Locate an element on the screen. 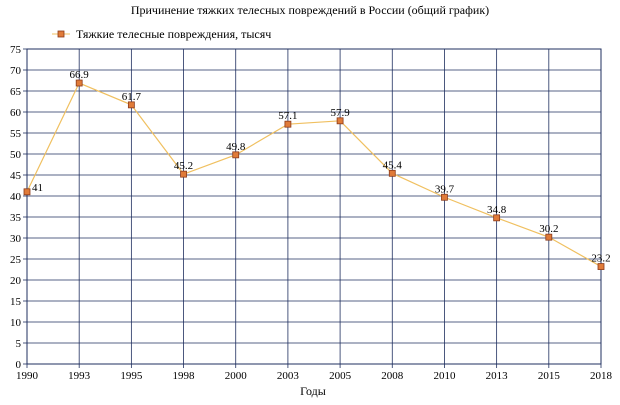 This screenshot has height=405, width=620. y-tick-label: 60 is located at coordinates (16, 113).